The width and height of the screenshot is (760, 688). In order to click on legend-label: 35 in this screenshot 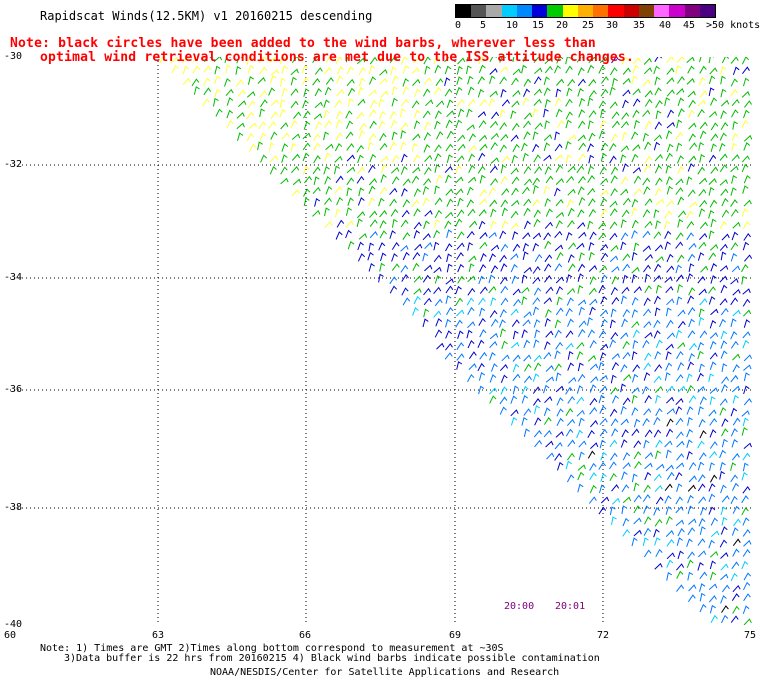, I will do `click(639, 25)`.